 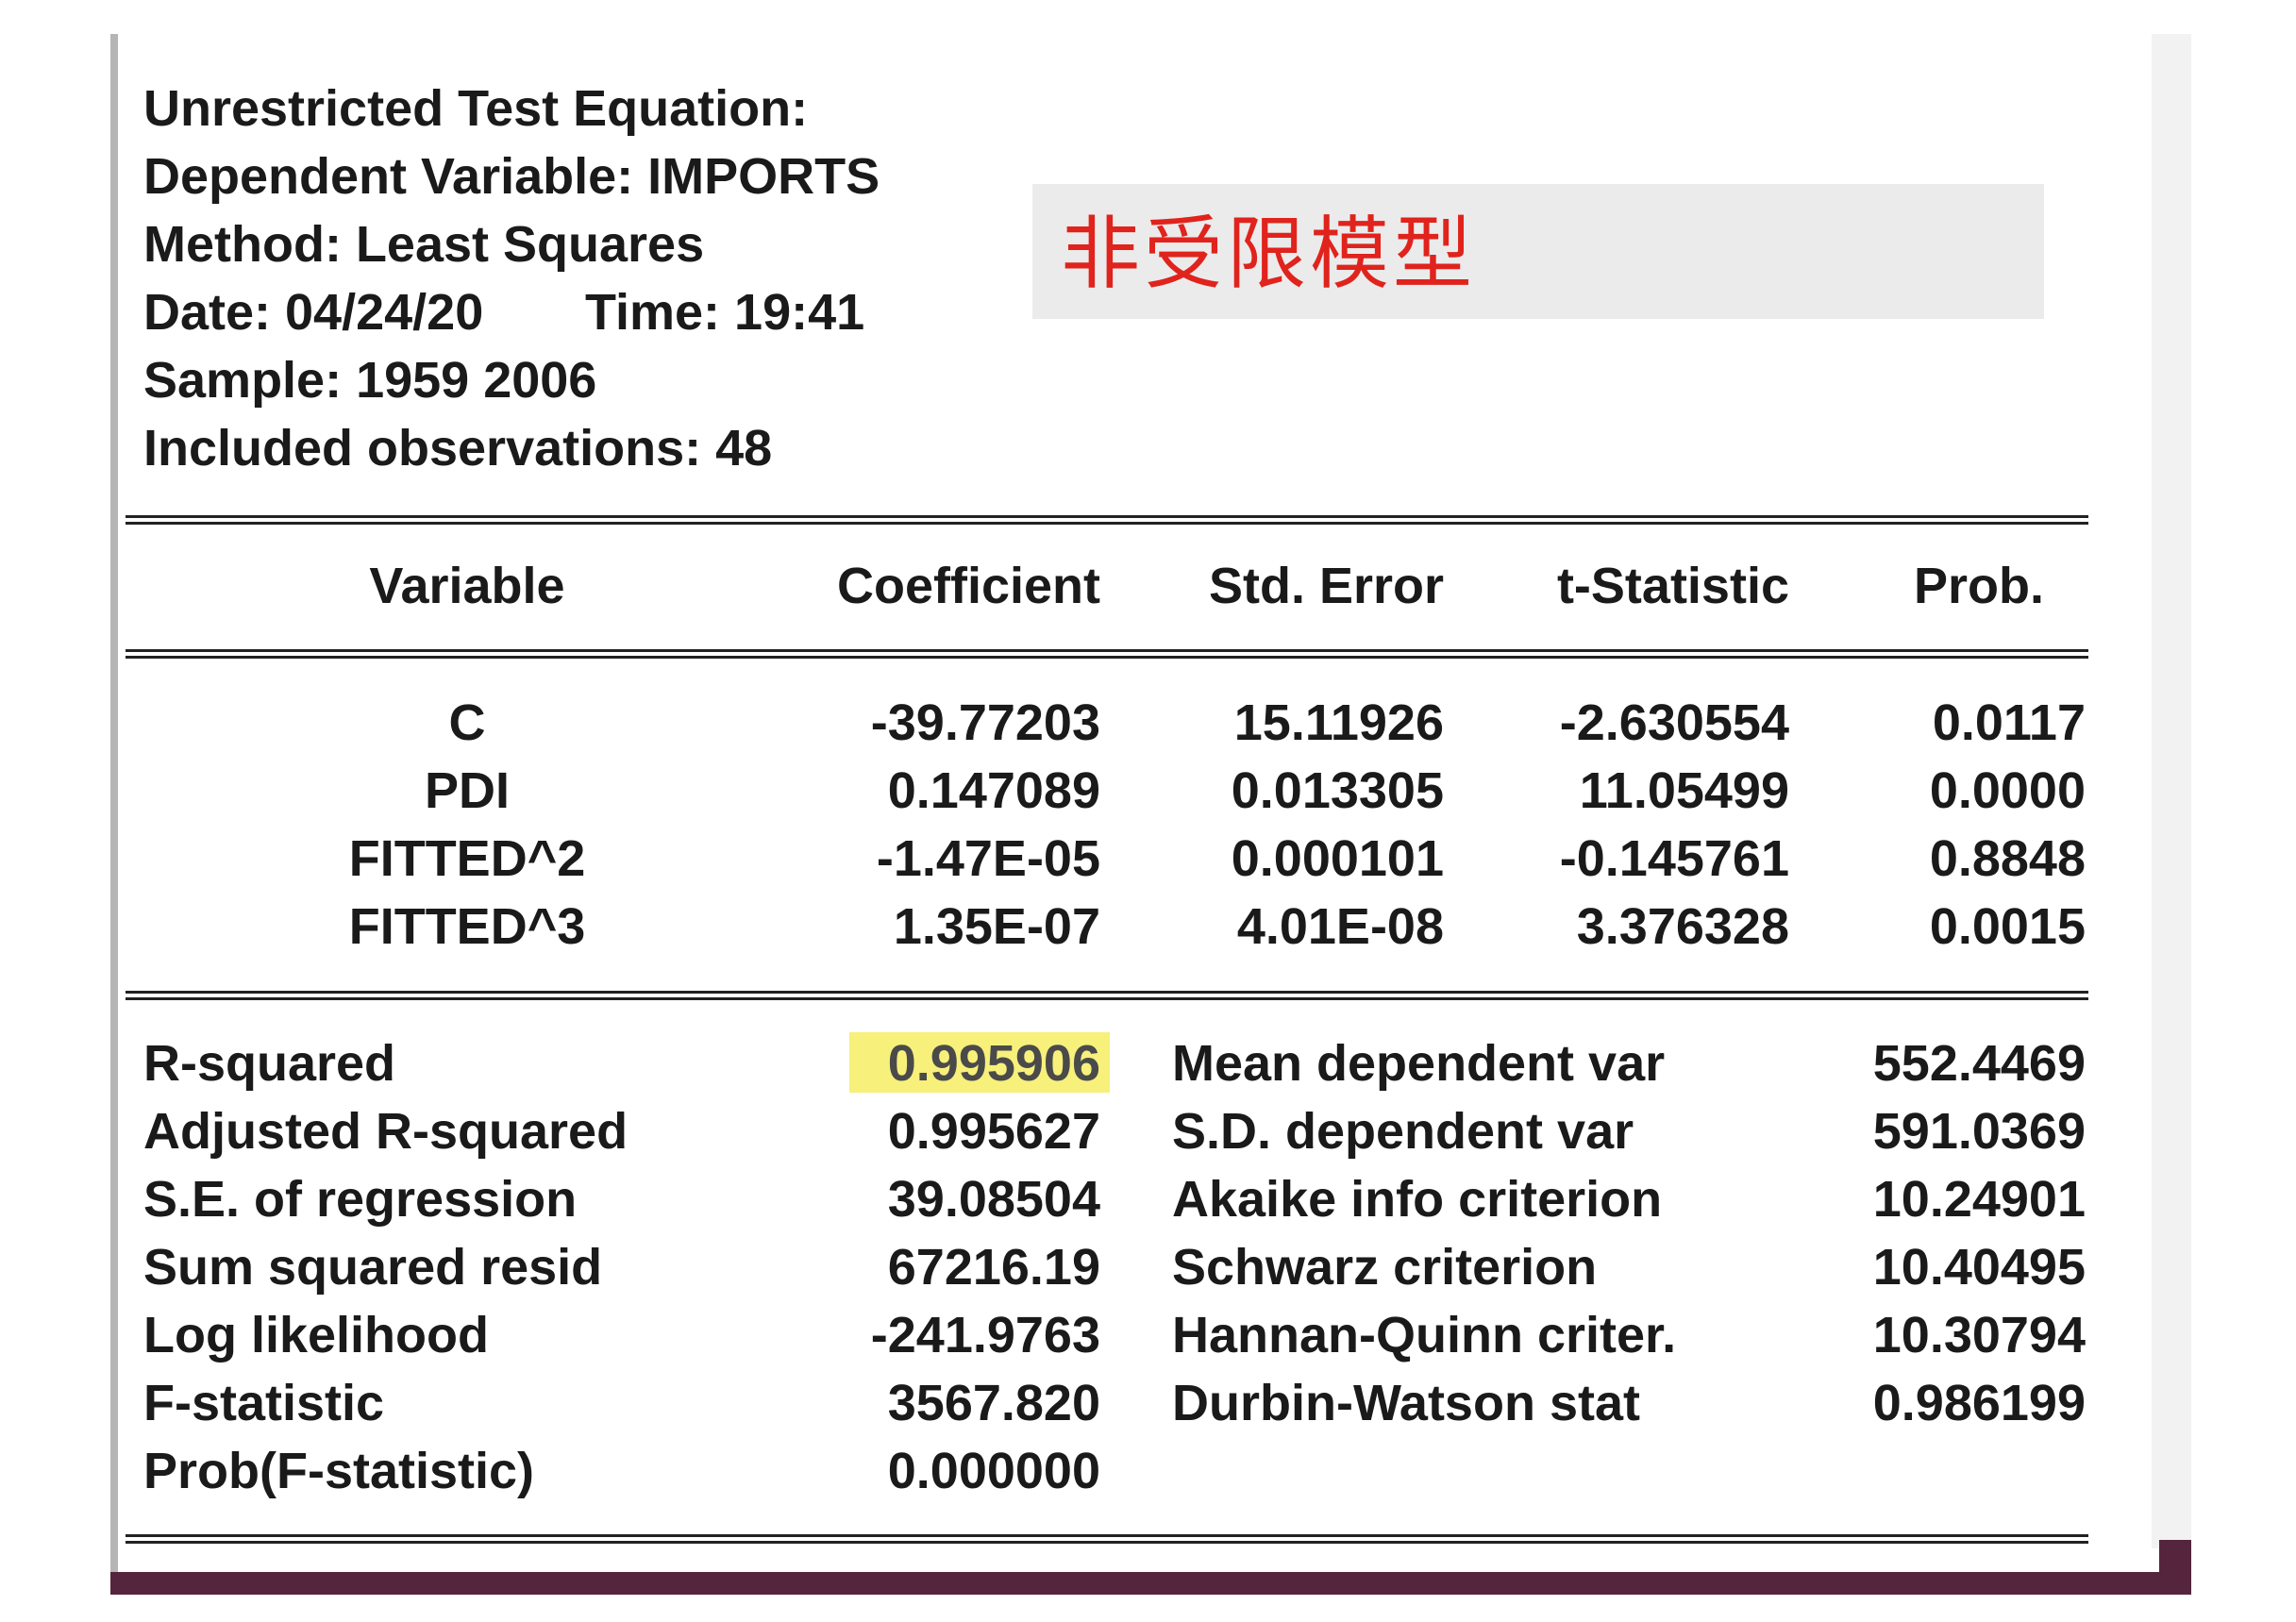 I want to click on stat-label: Prob(F-statistic), so click(x=339, y=1471).